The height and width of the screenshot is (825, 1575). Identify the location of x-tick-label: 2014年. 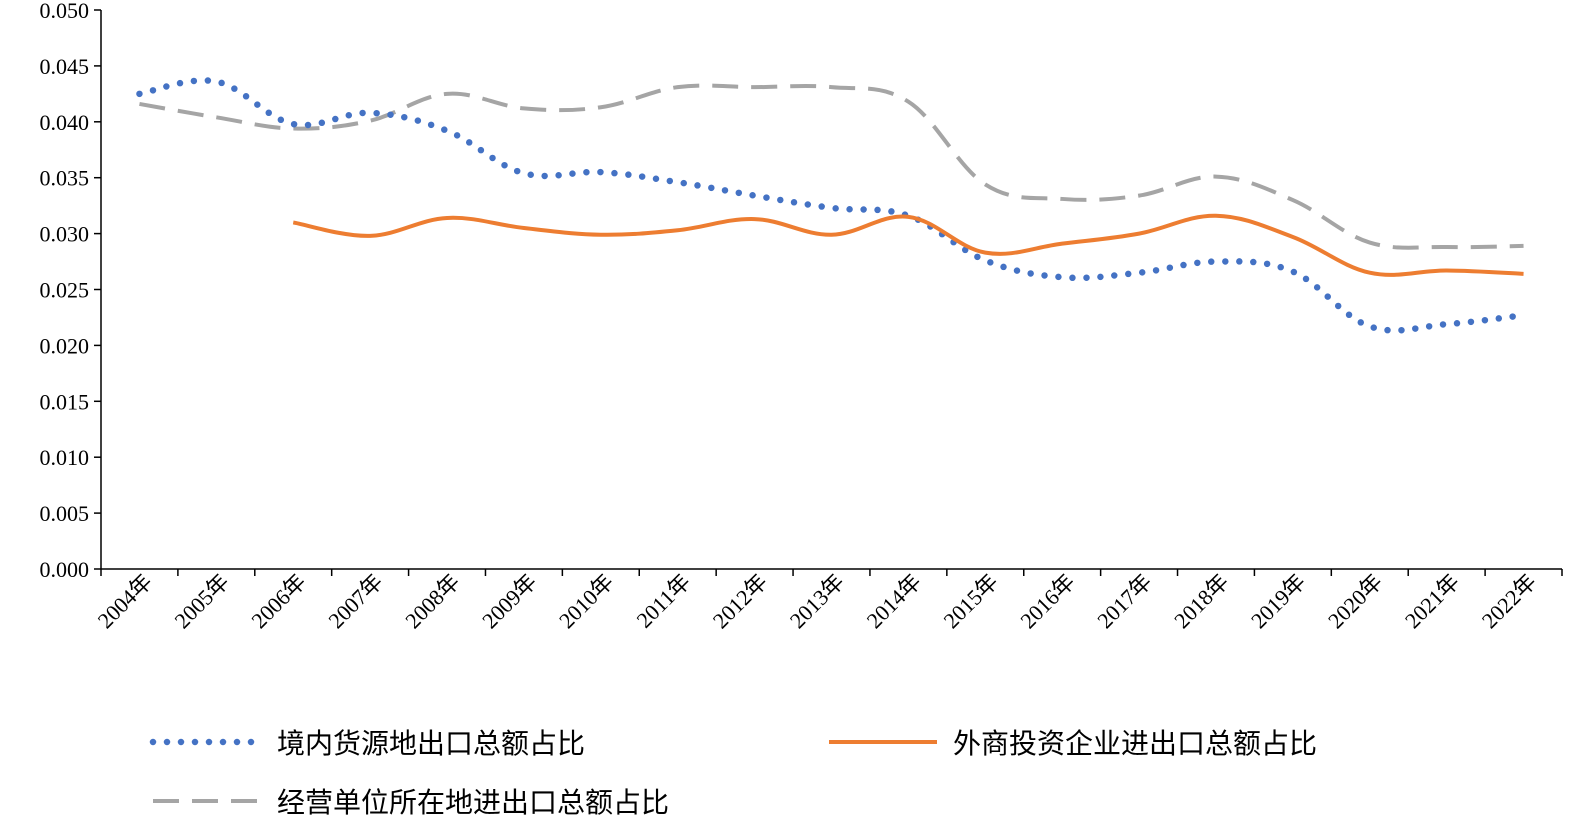
(894, 601).